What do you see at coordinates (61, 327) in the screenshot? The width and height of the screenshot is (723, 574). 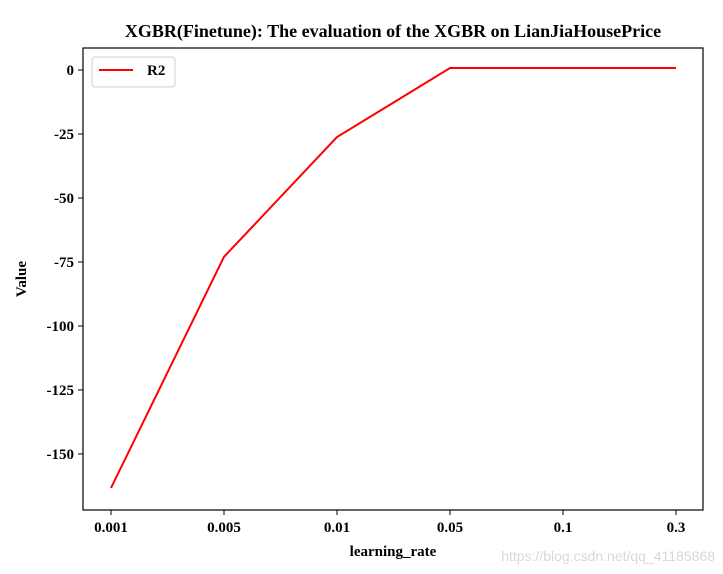 I see `y-tick-label: -100` at bounding box center [61, 327].